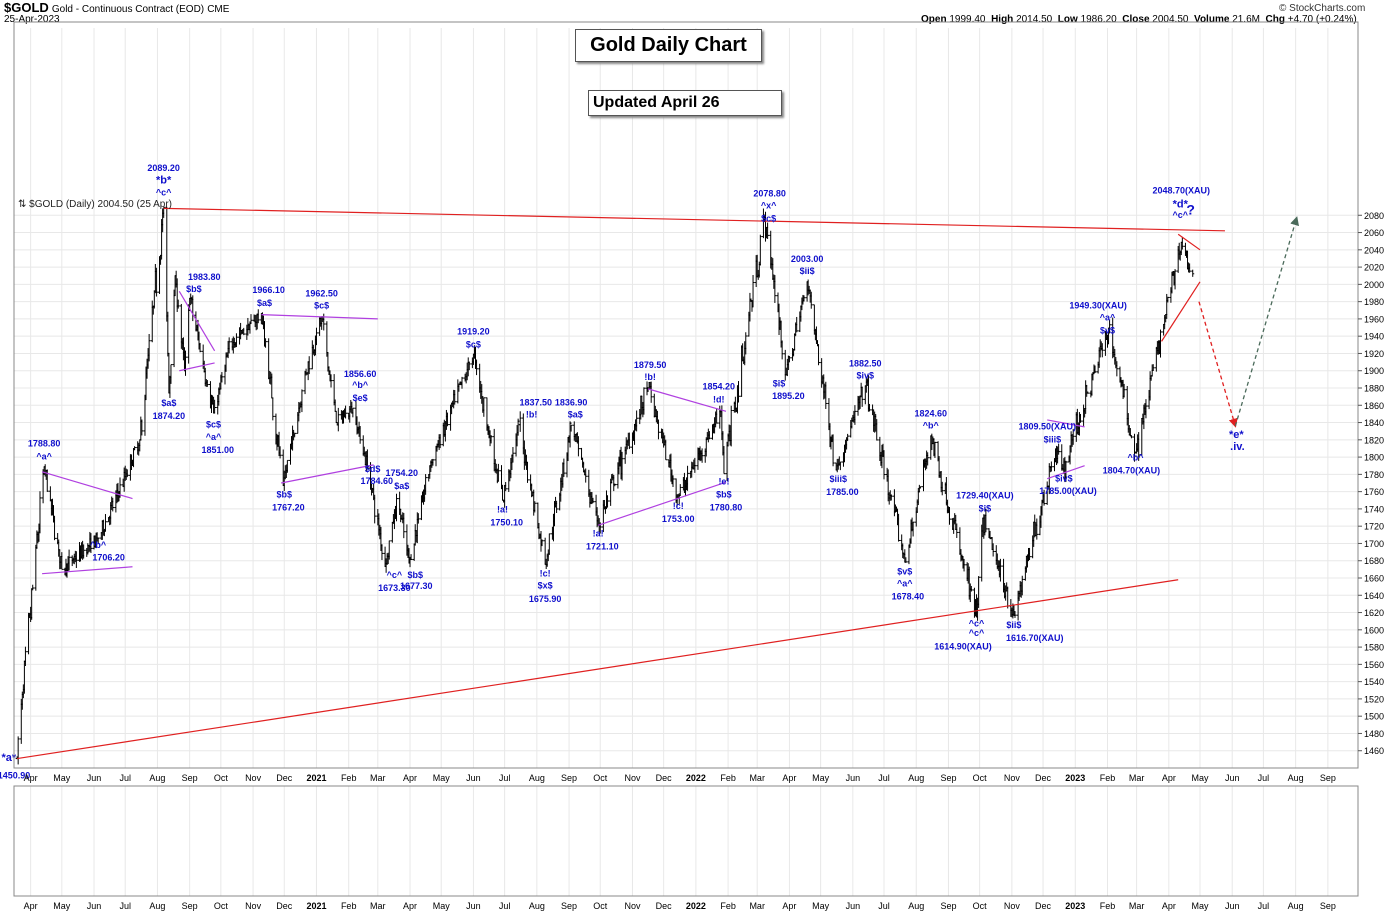 The width and height of the screenshot is (1400, 913). What do you see at coordinates (532, 414) in the screenshot?
I see `wave-label: !b!` at bounding box center [532, 414].